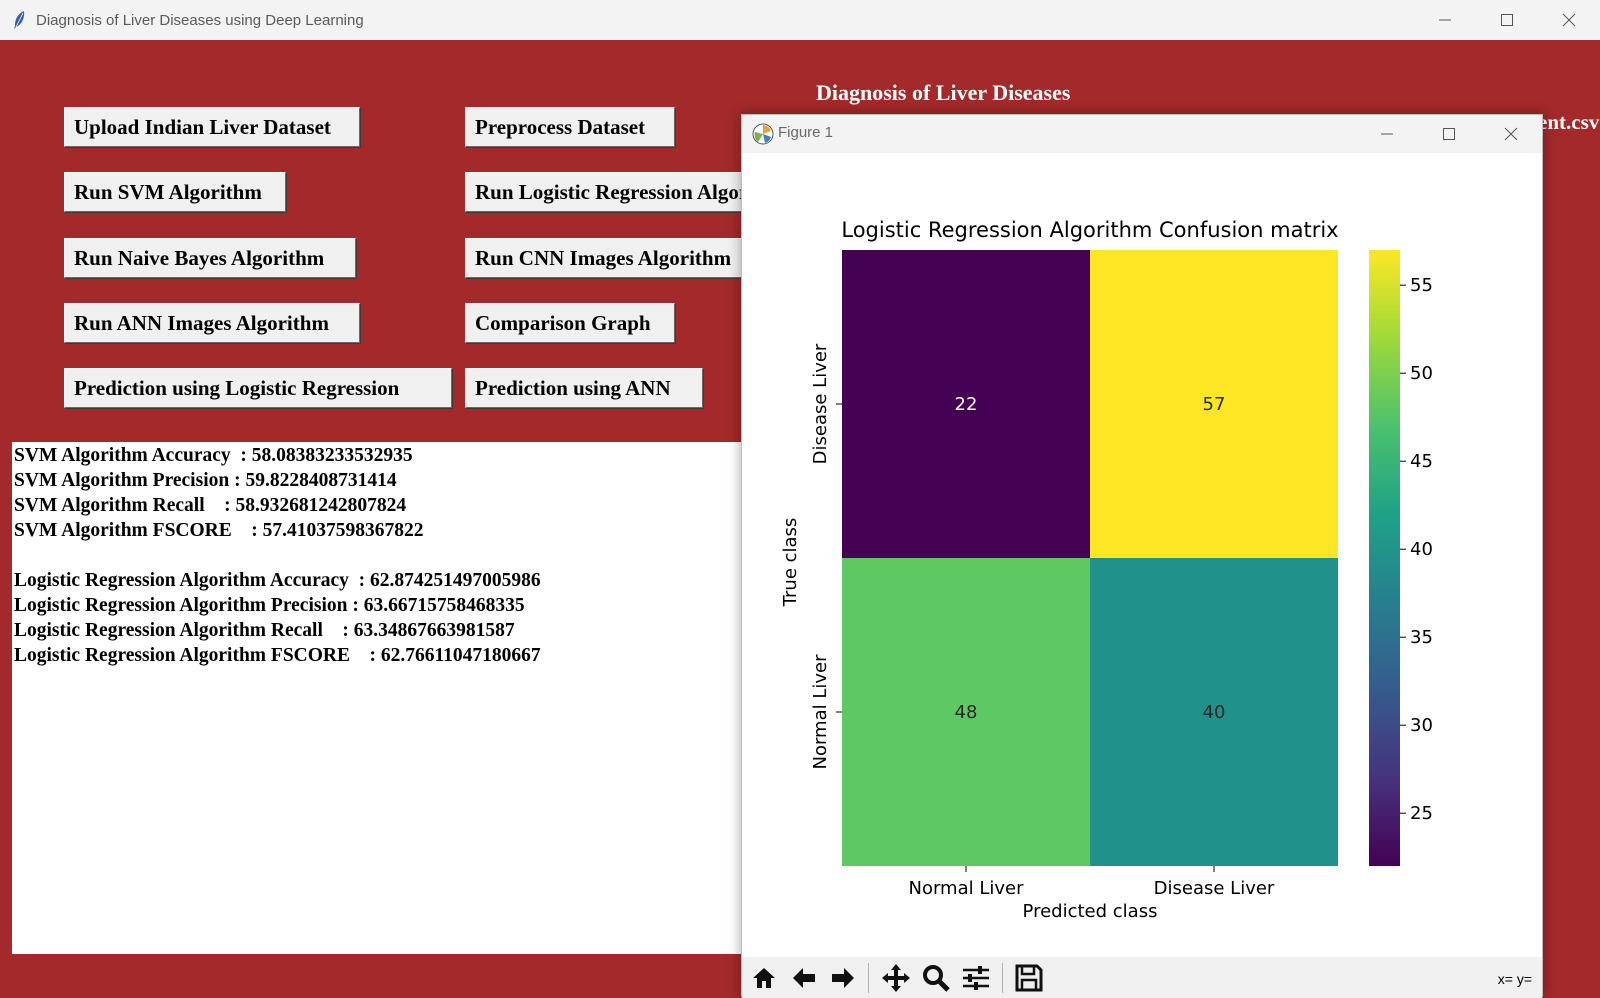 The image size is (1600, 998). I want to click on comparison-graph-button: Comparison Graph, so click(570, 323).